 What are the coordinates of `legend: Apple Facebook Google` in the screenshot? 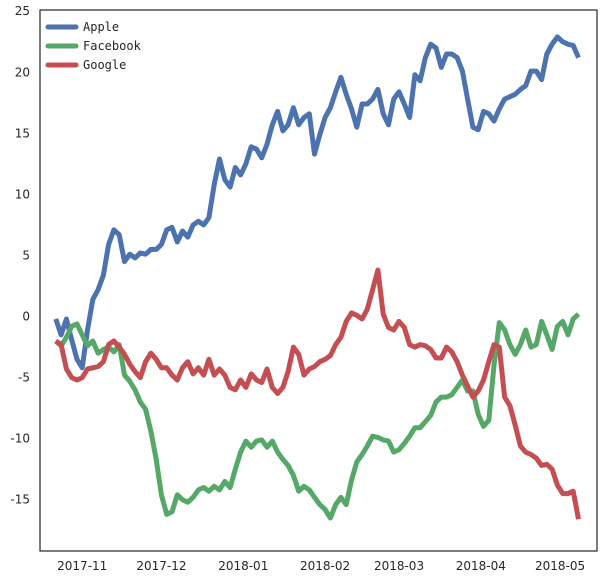 It's located at (93, 46).